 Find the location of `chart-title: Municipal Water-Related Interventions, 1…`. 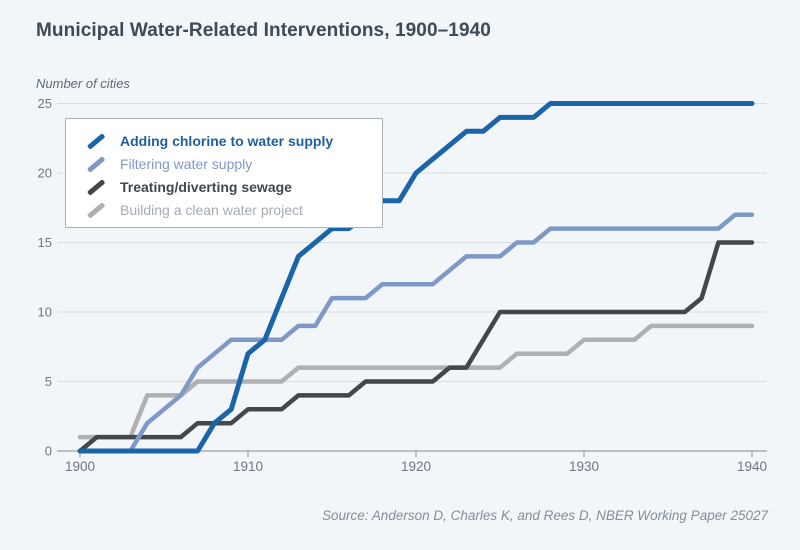

chart-title: Municipal Water-Related Interventions, 1… is located at coordinates (263, 30).